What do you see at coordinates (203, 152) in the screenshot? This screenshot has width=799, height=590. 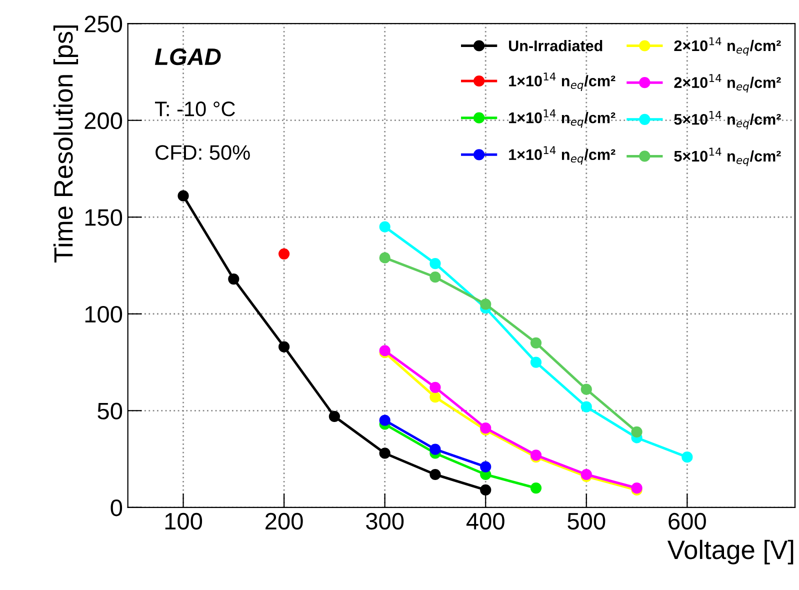 I see `annotation: CFD: 50%` at bounding box center [203, 152].